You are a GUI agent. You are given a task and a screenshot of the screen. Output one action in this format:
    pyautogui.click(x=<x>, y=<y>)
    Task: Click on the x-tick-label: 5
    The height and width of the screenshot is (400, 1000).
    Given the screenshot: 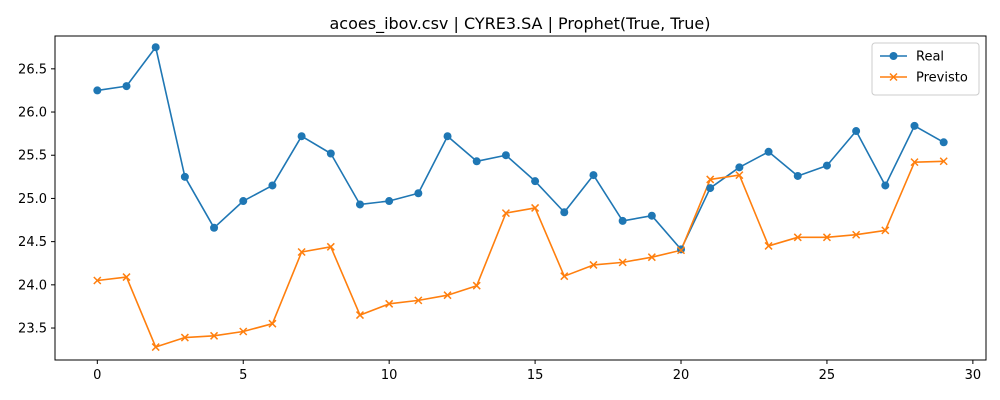 What is the action you would take?
    pyautogui.click(x=243, y=375)
    